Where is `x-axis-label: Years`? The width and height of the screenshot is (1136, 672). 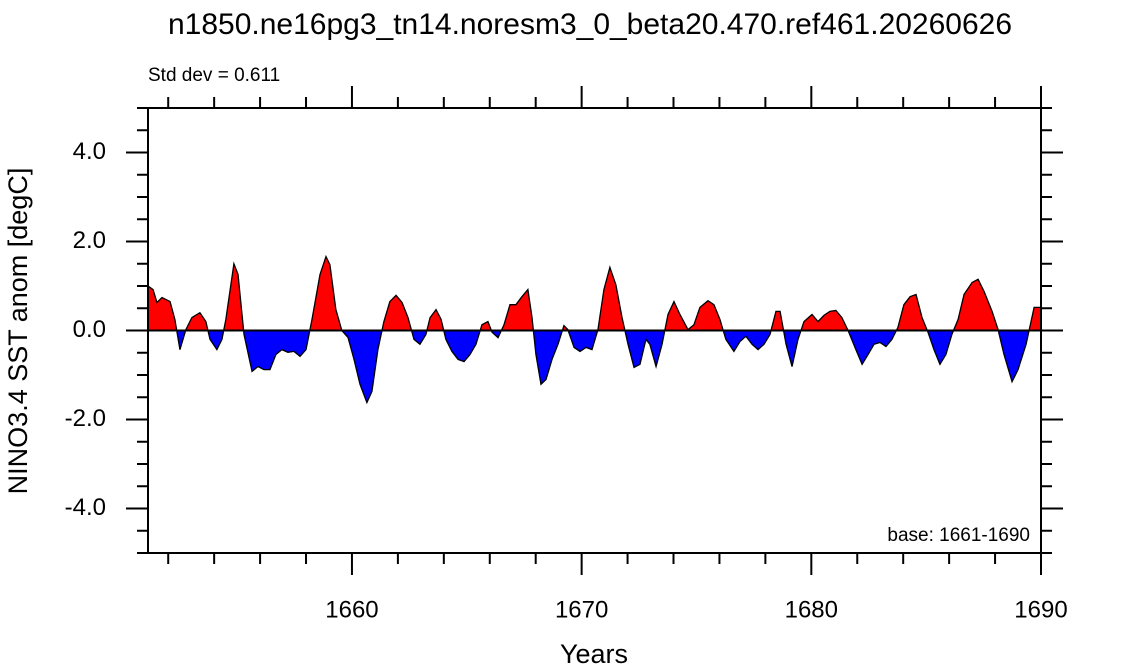
x-axis-label: Years is located at coordinates (594, 654).